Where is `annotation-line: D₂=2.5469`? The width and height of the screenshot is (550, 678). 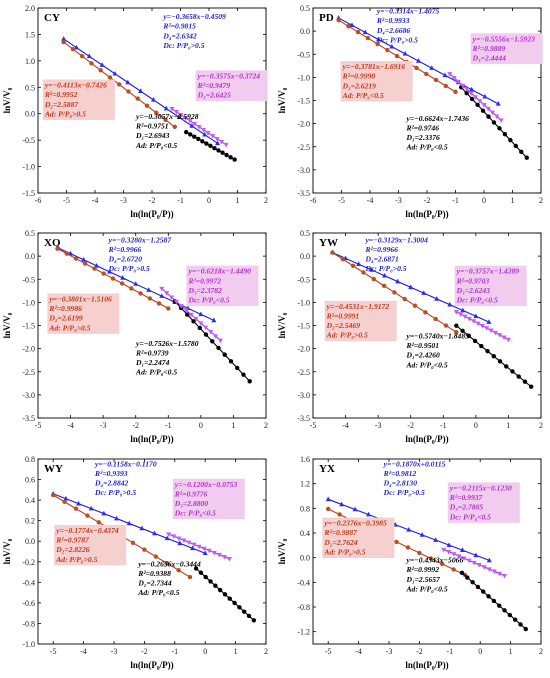
annotation-line: D₂=2.5469 is located at coordinates (343, 325).